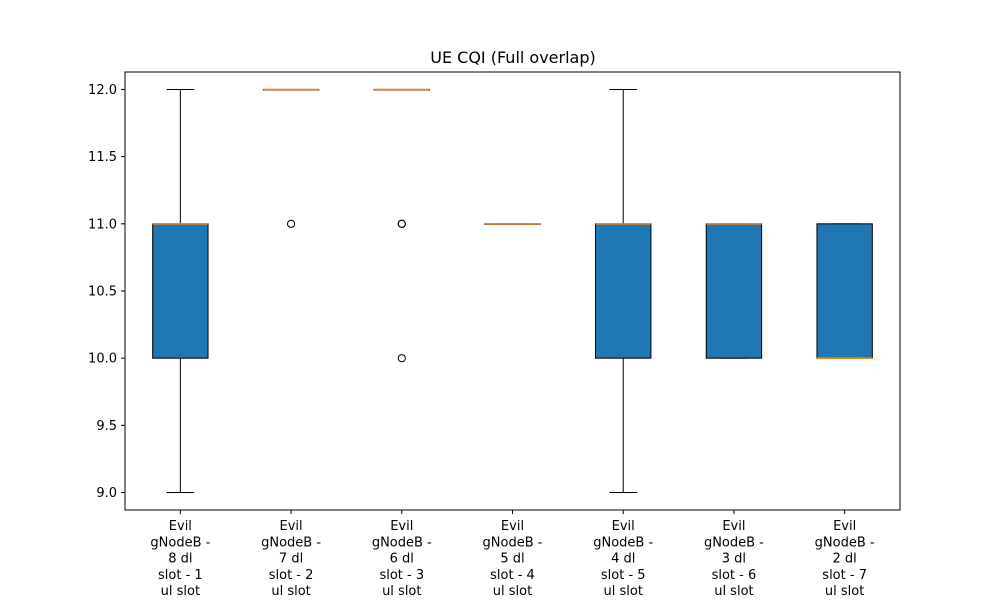  Describe the element at coordinates (512, 575) in the screenshot. I see `x-tick-label-line: slot - 4` at that location.